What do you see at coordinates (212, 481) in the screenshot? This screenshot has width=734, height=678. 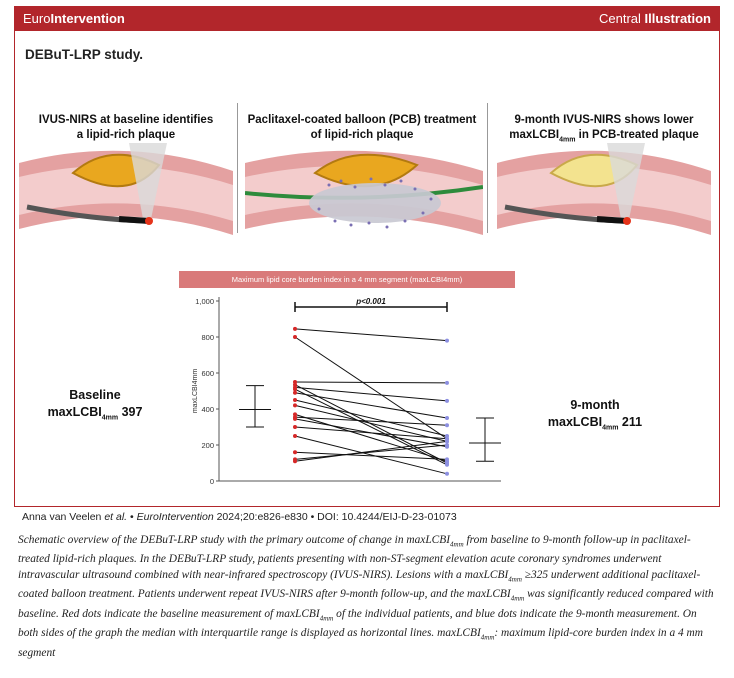 I see `y-tick-label: 0` at bounding box center [212, 481].